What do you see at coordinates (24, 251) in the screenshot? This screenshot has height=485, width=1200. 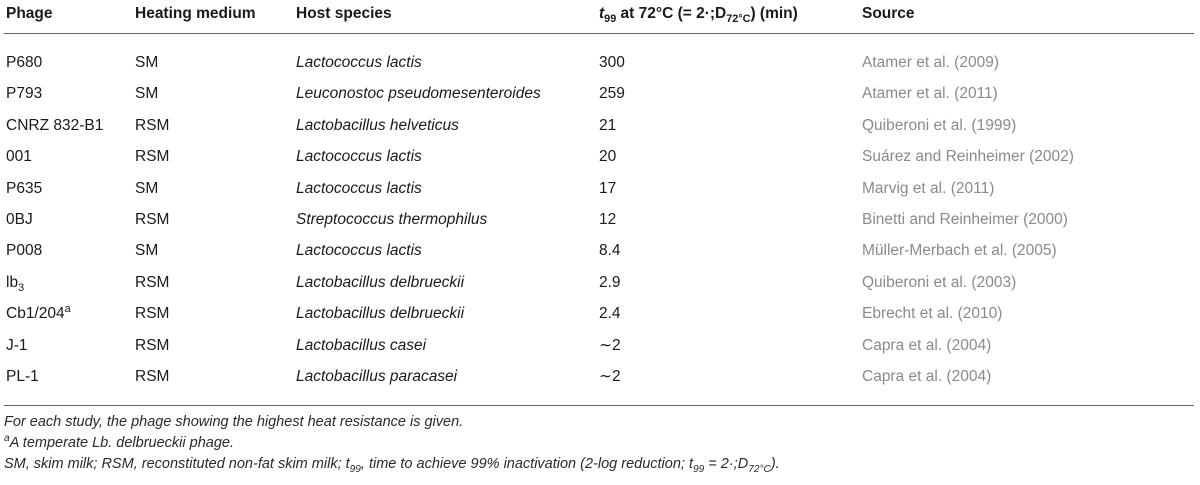 I see `cell-phage: P008` at bounding box center [24, 251].